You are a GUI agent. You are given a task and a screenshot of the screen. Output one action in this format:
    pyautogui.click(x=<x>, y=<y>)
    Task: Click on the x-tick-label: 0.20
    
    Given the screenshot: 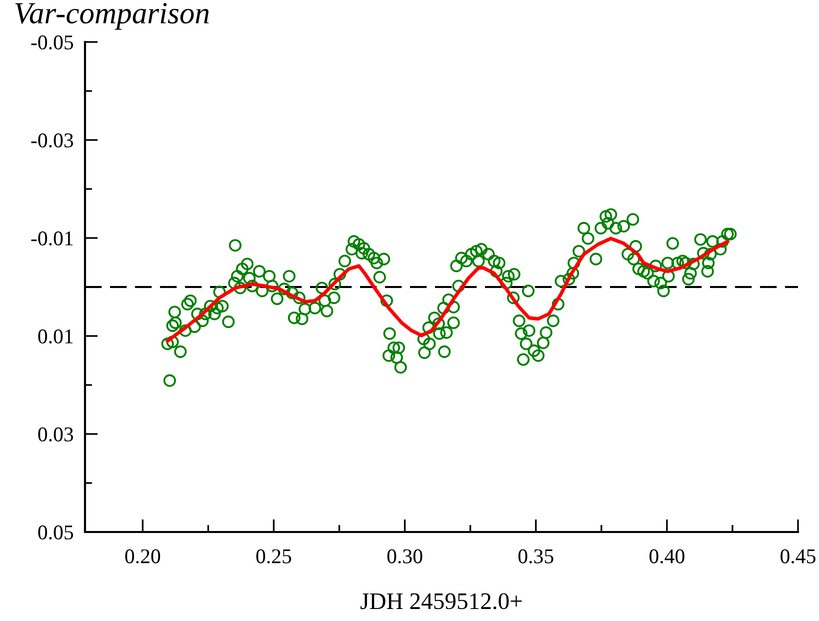 What is the action you would take?
    pyautogui.click(x=142, y=556)
    